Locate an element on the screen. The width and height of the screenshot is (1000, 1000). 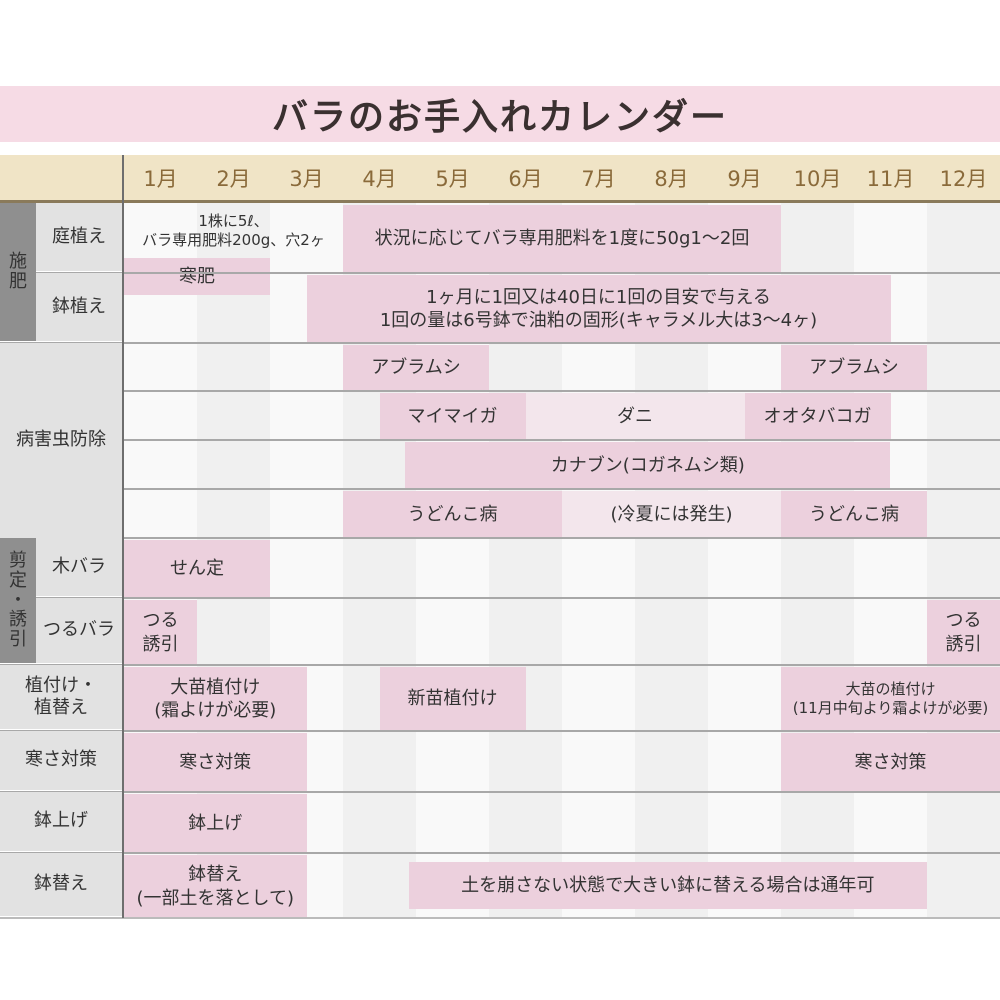
month-header is located at coordinates (500, 179).